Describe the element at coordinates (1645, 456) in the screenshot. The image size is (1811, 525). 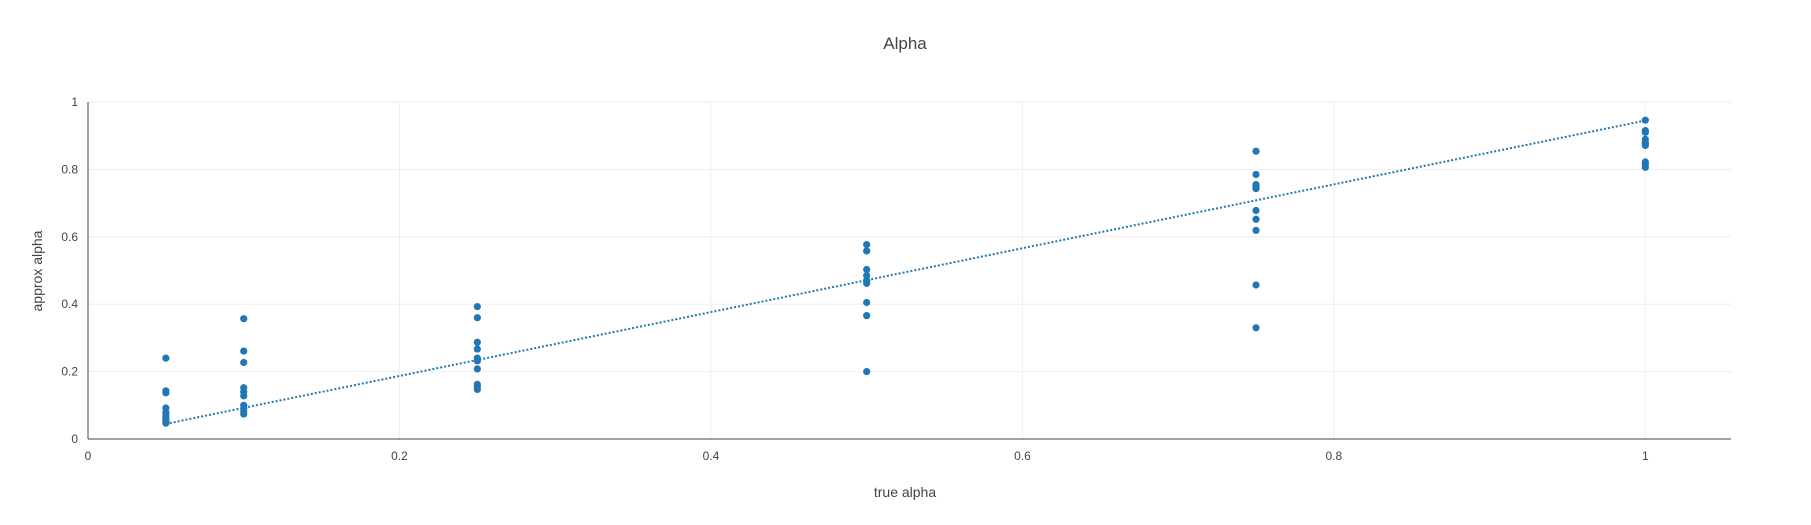
I see `x-tick-label: 1` at that location.